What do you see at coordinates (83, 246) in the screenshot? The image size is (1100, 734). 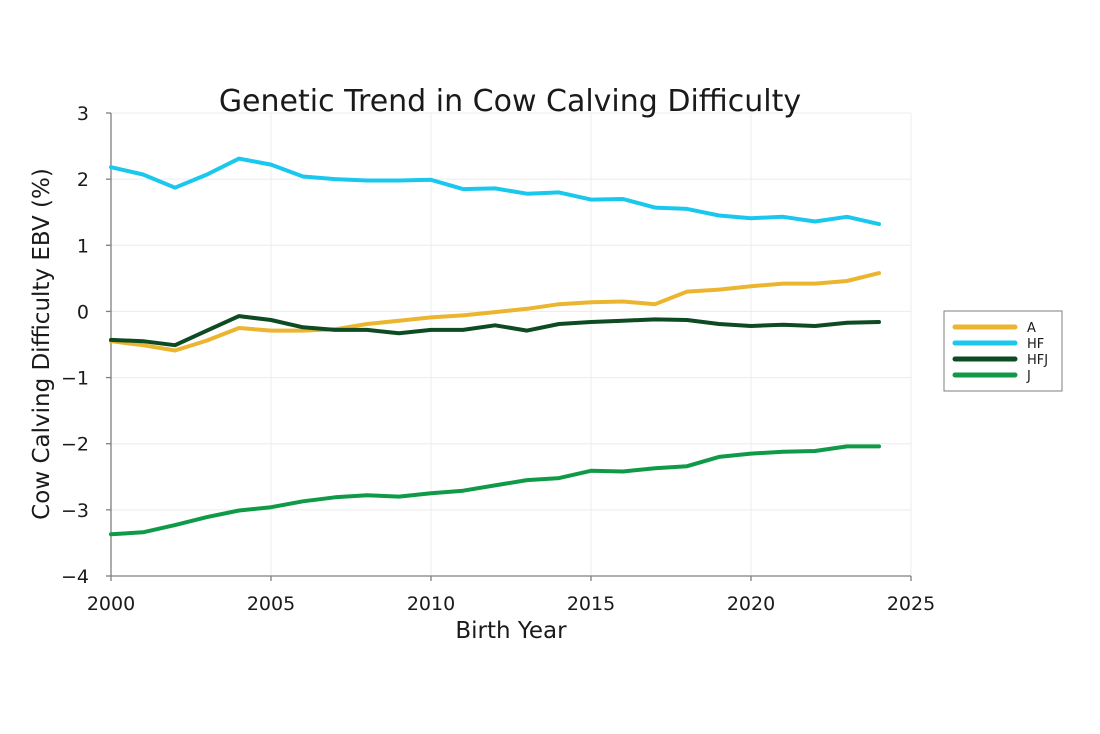 I see `y-tick-label: 1` at bounding box center [83, 246].